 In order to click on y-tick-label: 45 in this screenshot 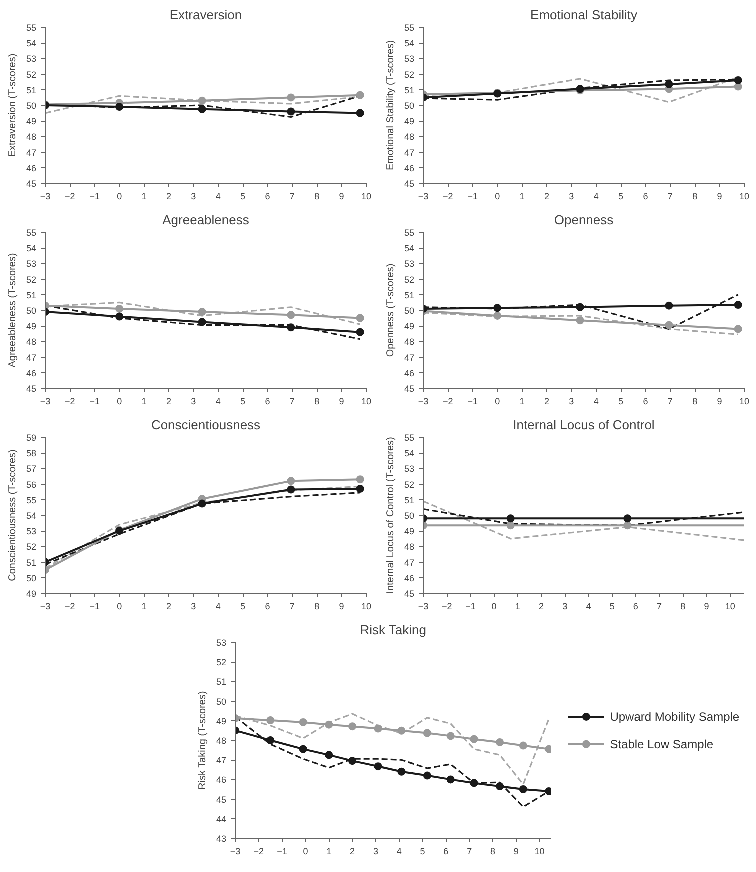, I will do `click(31, 389)`.